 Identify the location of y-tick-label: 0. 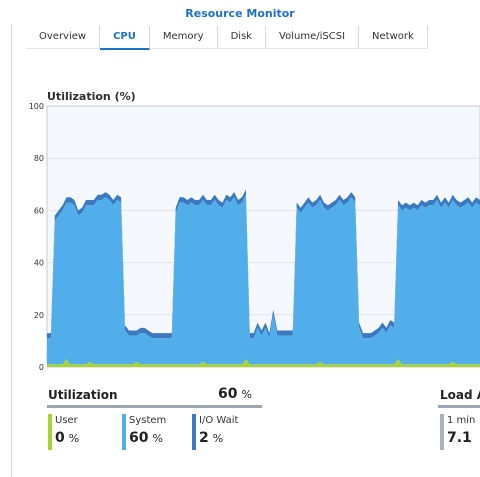
(41, 367).